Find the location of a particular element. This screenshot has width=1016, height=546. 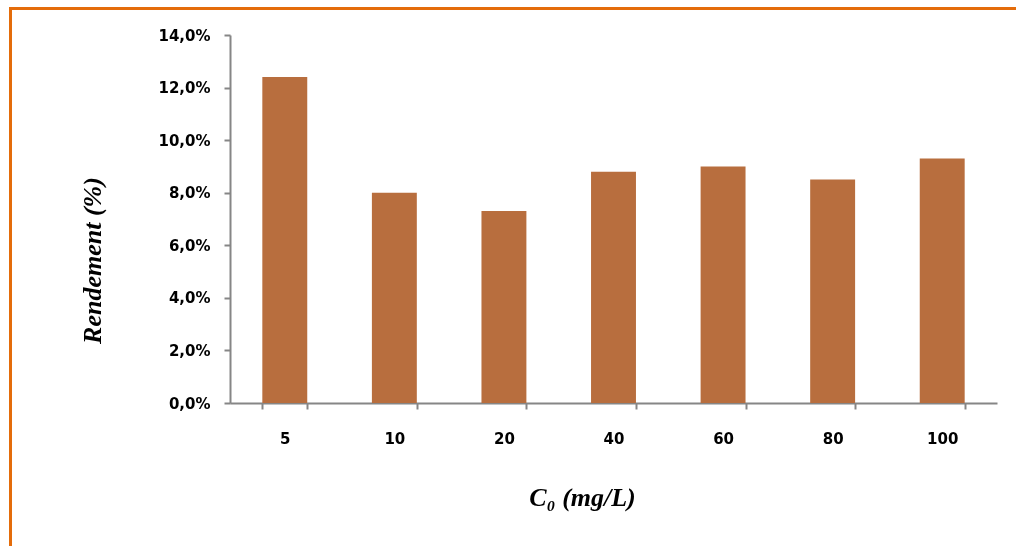

y-tick-label: 12,0% is located at coordinates (184, 88).